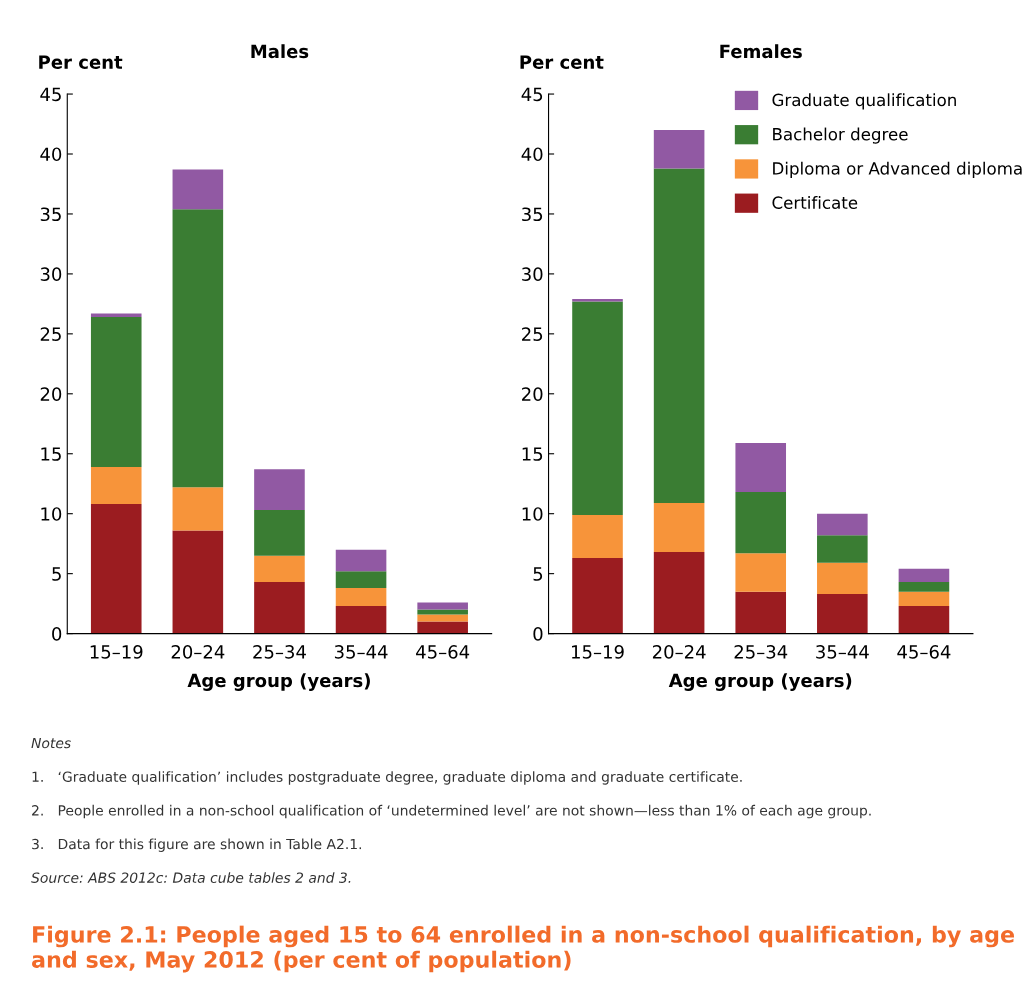 The height and width of the screenshot is (990, 1035). I want to click on chart-title: Males, so click(280, 51).